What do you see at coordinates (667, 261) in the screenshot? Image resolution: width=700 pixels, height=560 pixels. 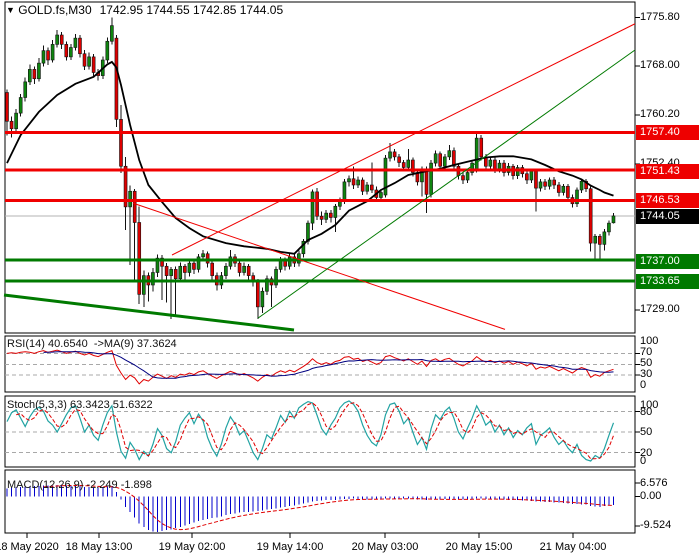 I see `support-badge: 1737.00` at bounding box center [667, 261].